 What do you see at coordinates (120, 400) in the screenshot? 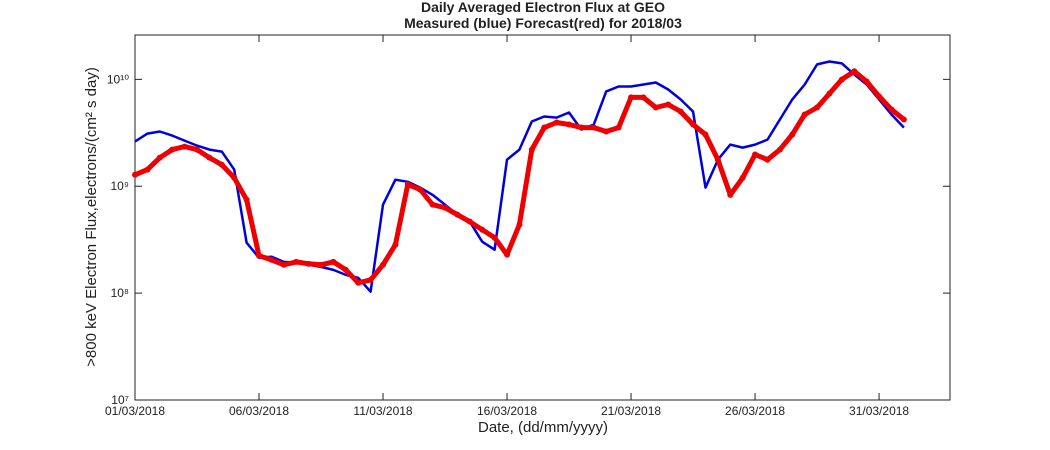
I see `y-tick-label: 10⁷` at bounding box center [120, 400].